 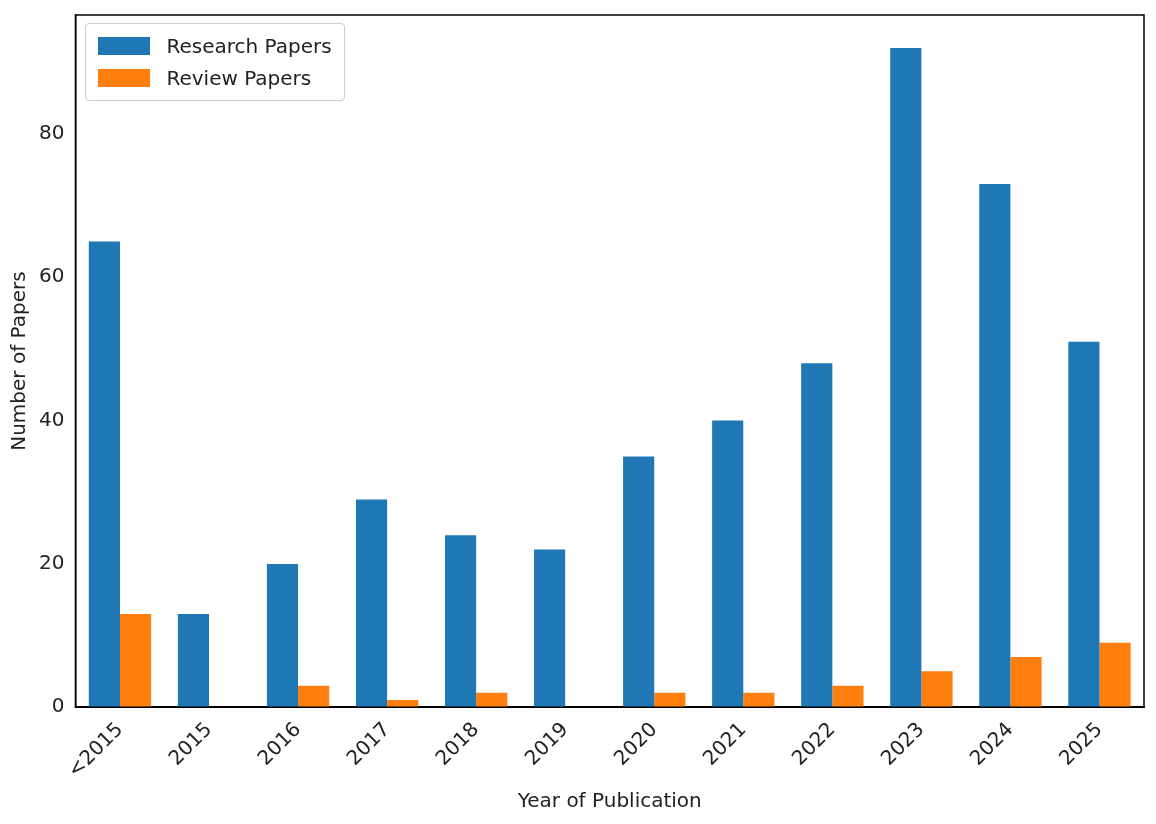 I want to click on y-axis-title: Number of Papers, so click(x=18, y=361).